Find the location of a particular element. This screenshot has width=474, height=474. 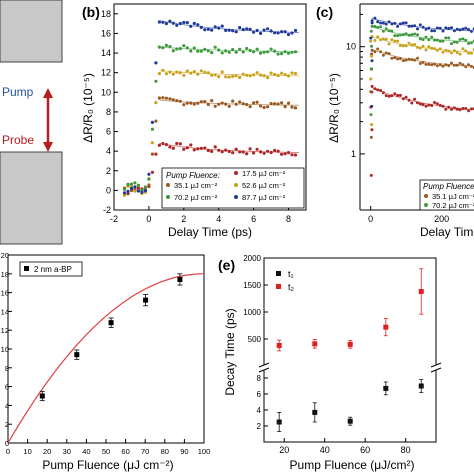

panel-d-xtick-label: 10 is located at coordinates (27, 451).